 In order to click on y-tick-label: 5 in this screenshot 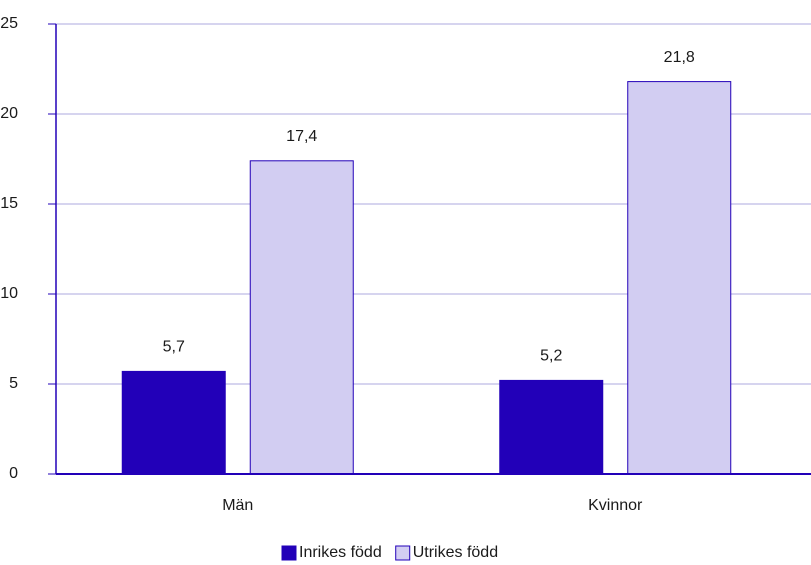, I will do `click(13, 383)`.